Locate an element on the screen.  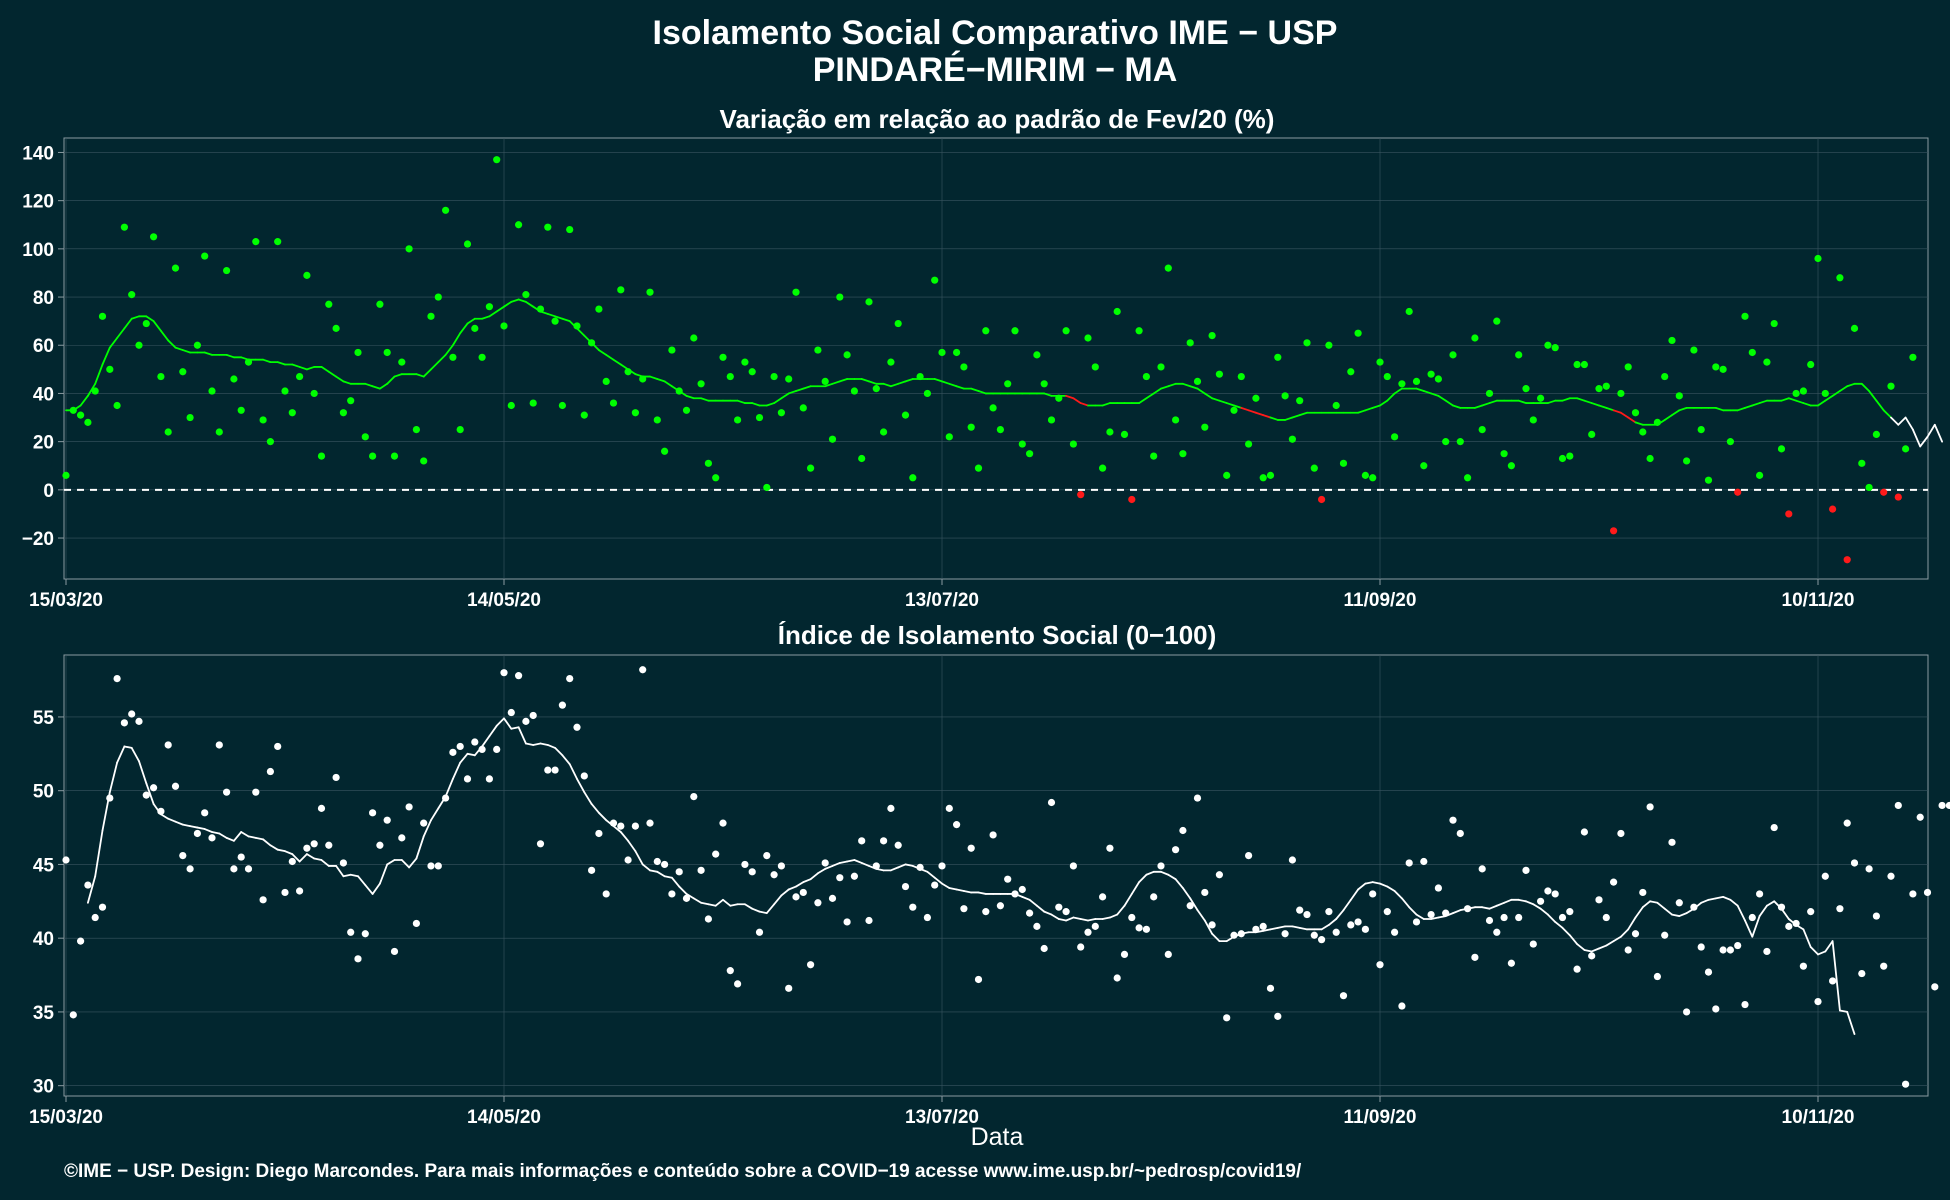
x-tick-label: 13/07/20 is located at coordinates (942, 600).